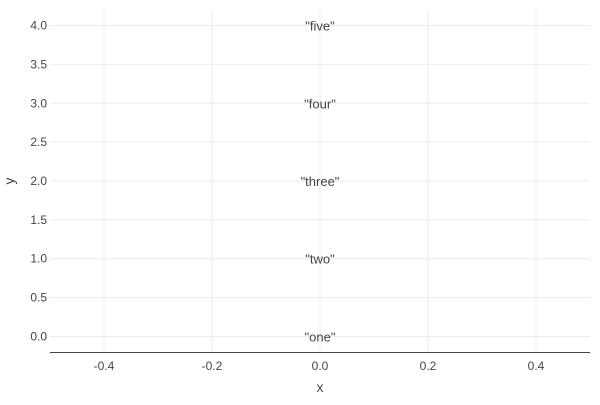 The image size is (600, 405). I want to click on data-text-label: "one", so click(320, 336).